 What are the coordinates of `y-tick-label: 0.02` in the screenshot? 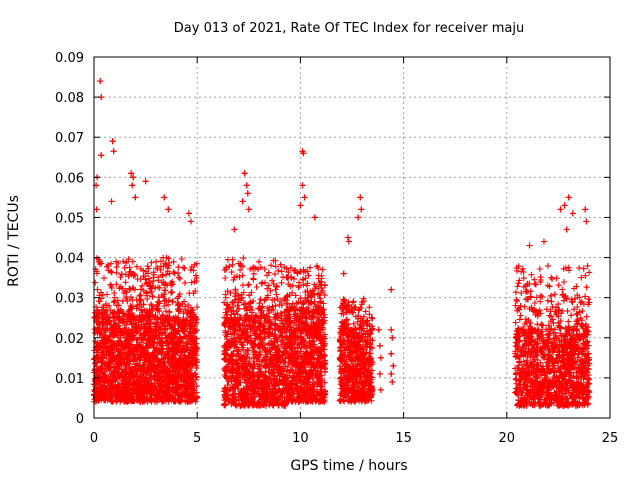 It's located at (69, 339).